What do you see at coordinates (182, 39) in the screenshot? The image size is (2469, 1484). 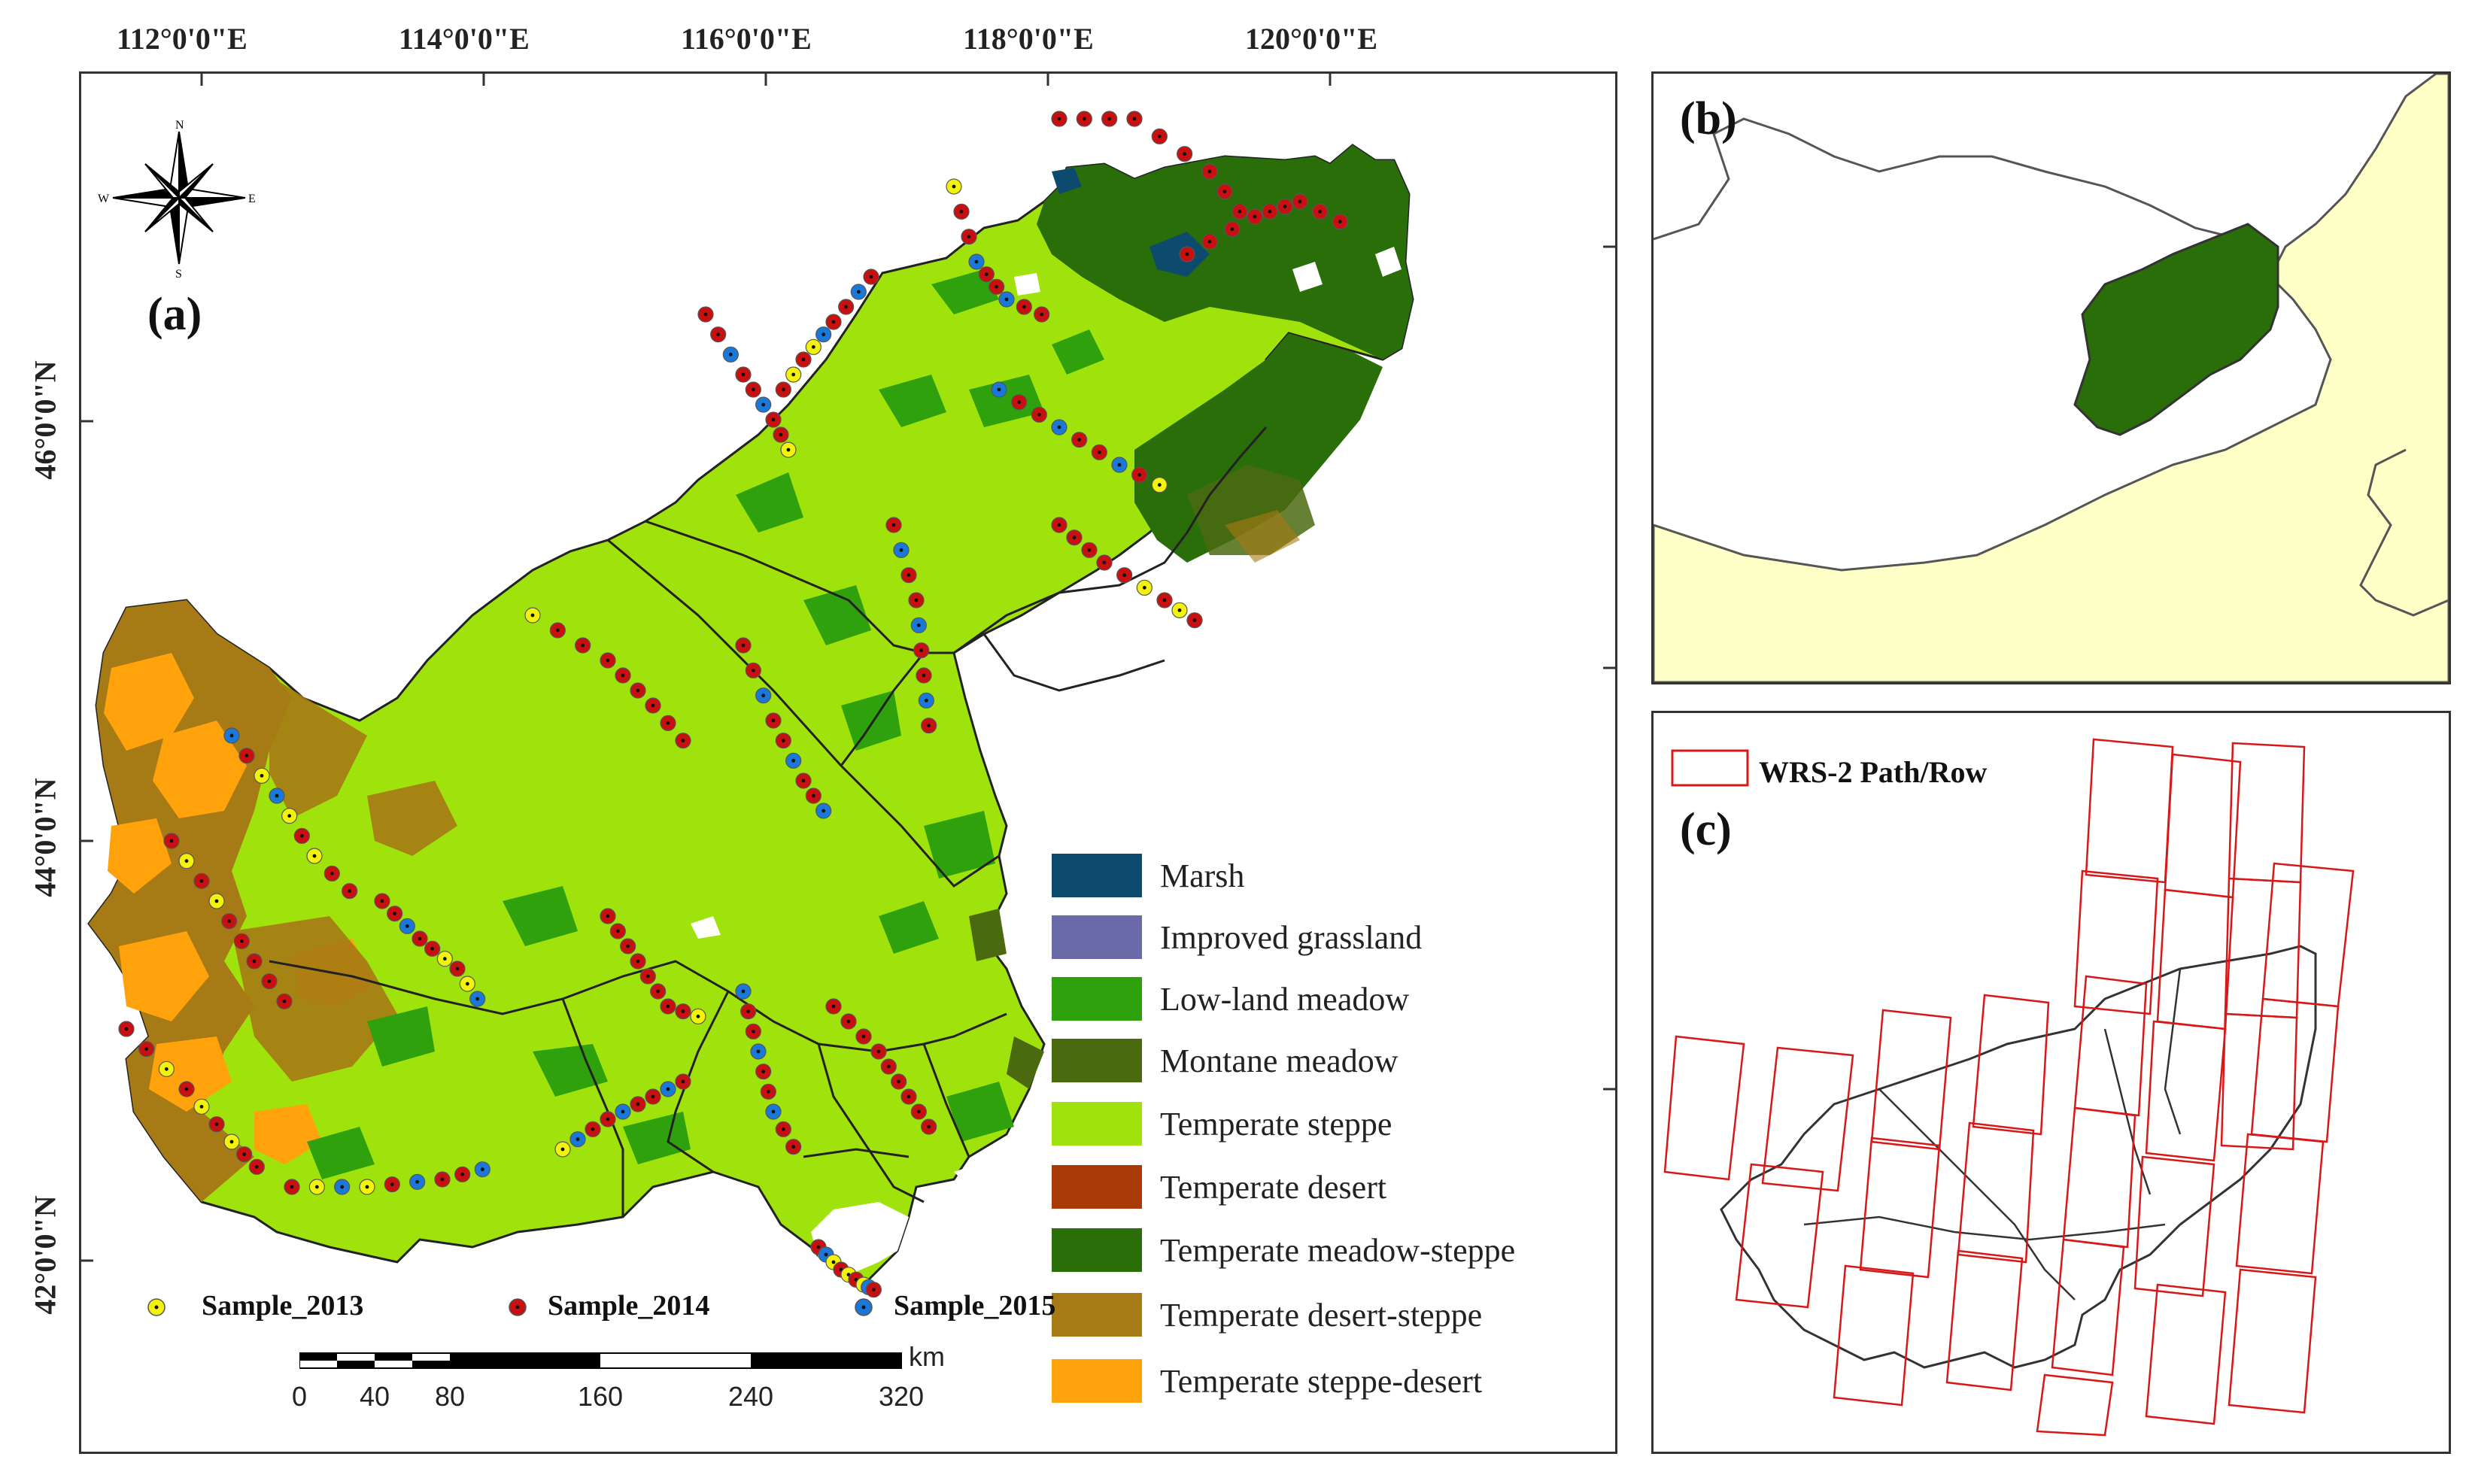 I see `lon-label-112: 112°0'0"E` at bounding box center [182, 39].